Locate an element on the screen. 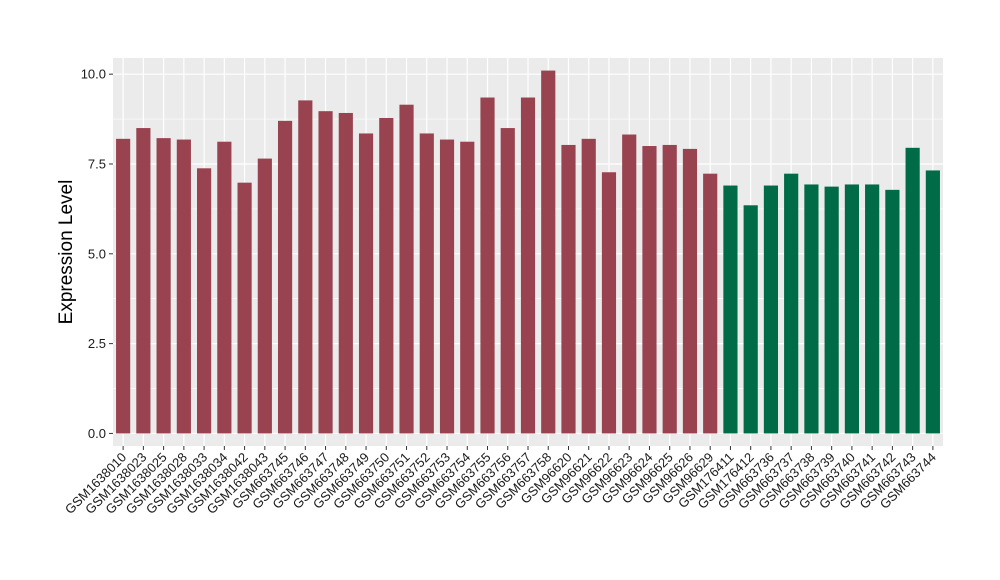 This screenshot has width=1000, height=580. bar-GSM1638010 is located at coordinates (123, 286).